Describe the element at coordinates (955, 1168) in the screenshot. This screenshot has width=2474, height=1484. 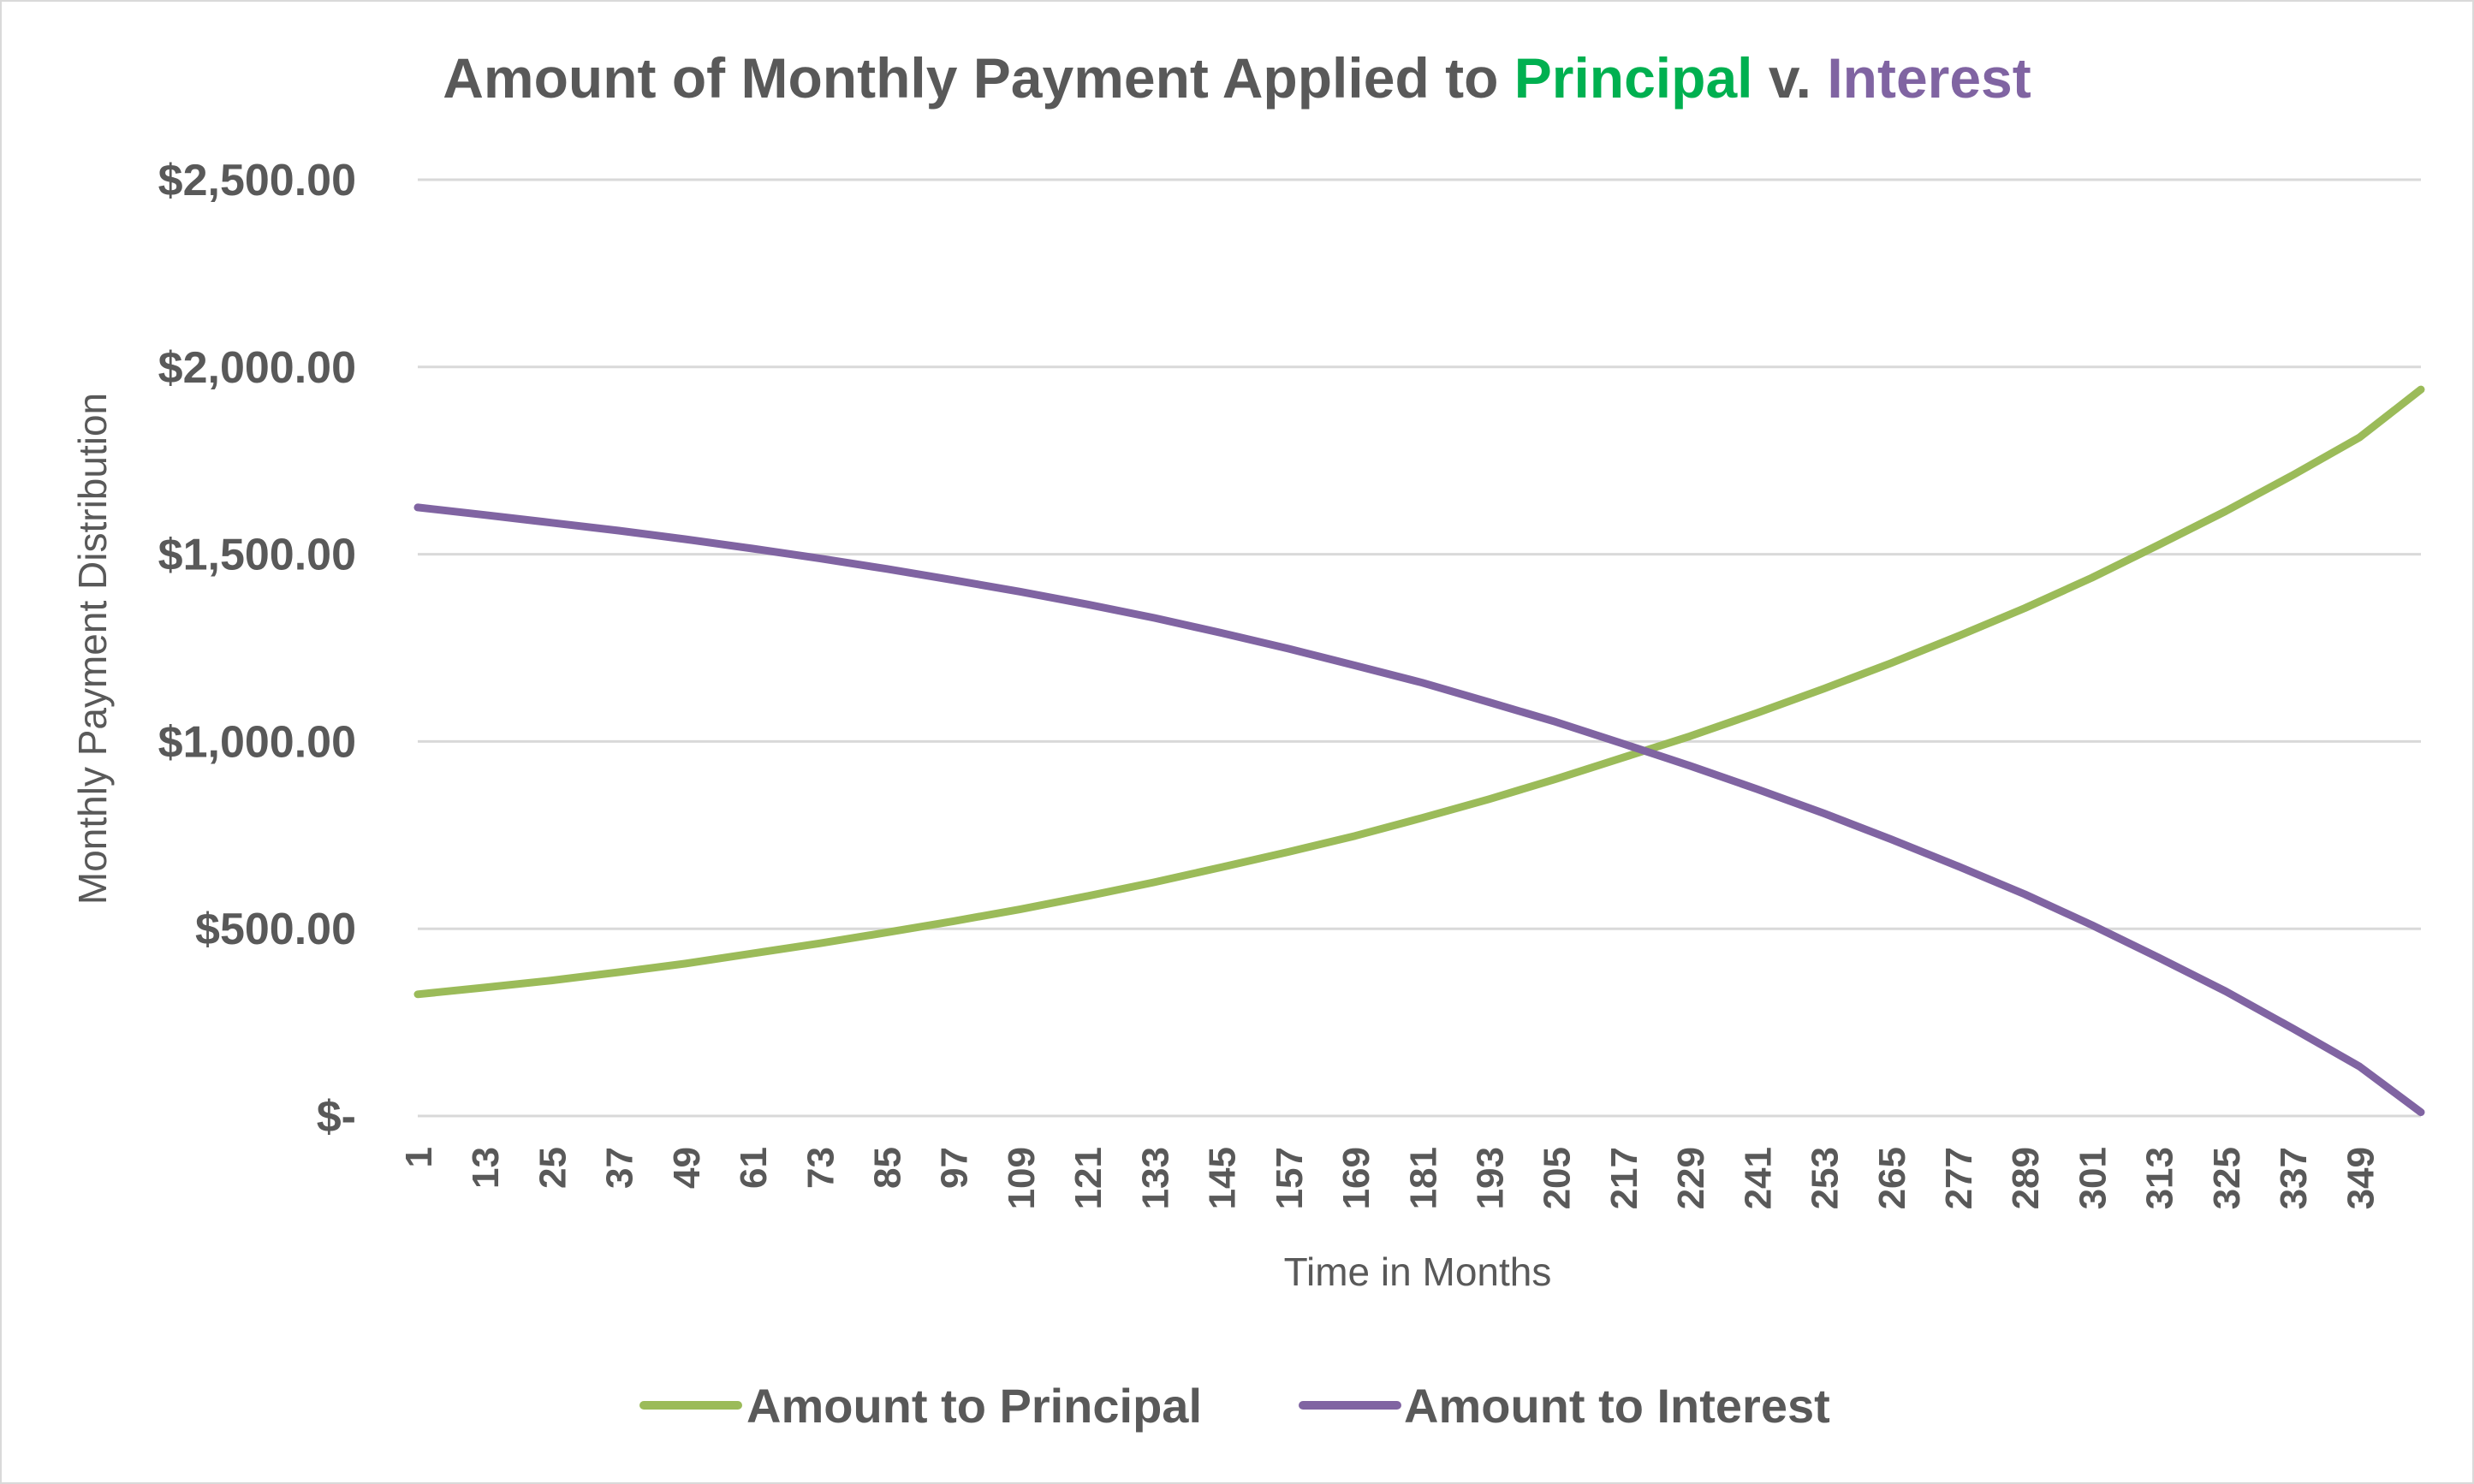
I see `x-tick-label: 97` at that location.